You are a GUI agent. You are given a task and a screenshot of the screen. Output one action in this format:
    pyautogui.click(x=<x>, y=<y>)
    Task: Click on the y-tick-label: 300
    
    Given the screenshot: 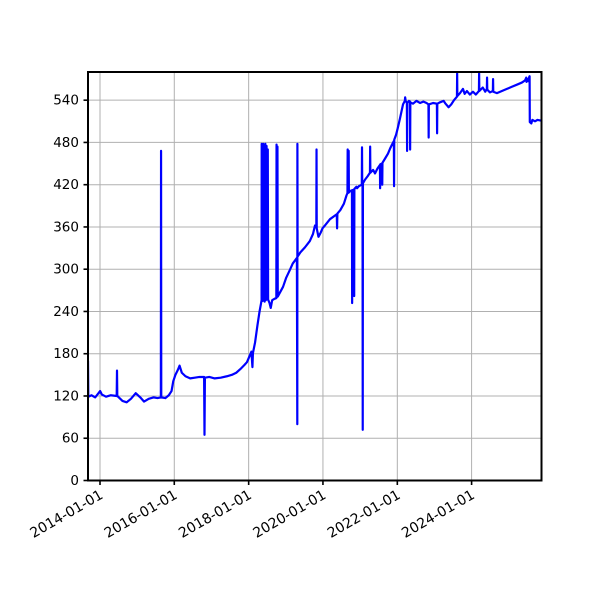 What is the action you would take?
    pyautogui.click(x=66, y=270)
    